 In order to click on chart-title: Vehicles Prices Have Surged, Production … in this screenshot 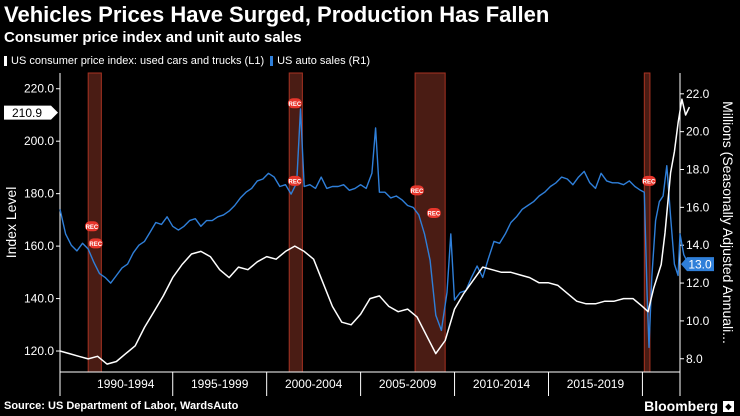, I will do `click(277, 14)`.